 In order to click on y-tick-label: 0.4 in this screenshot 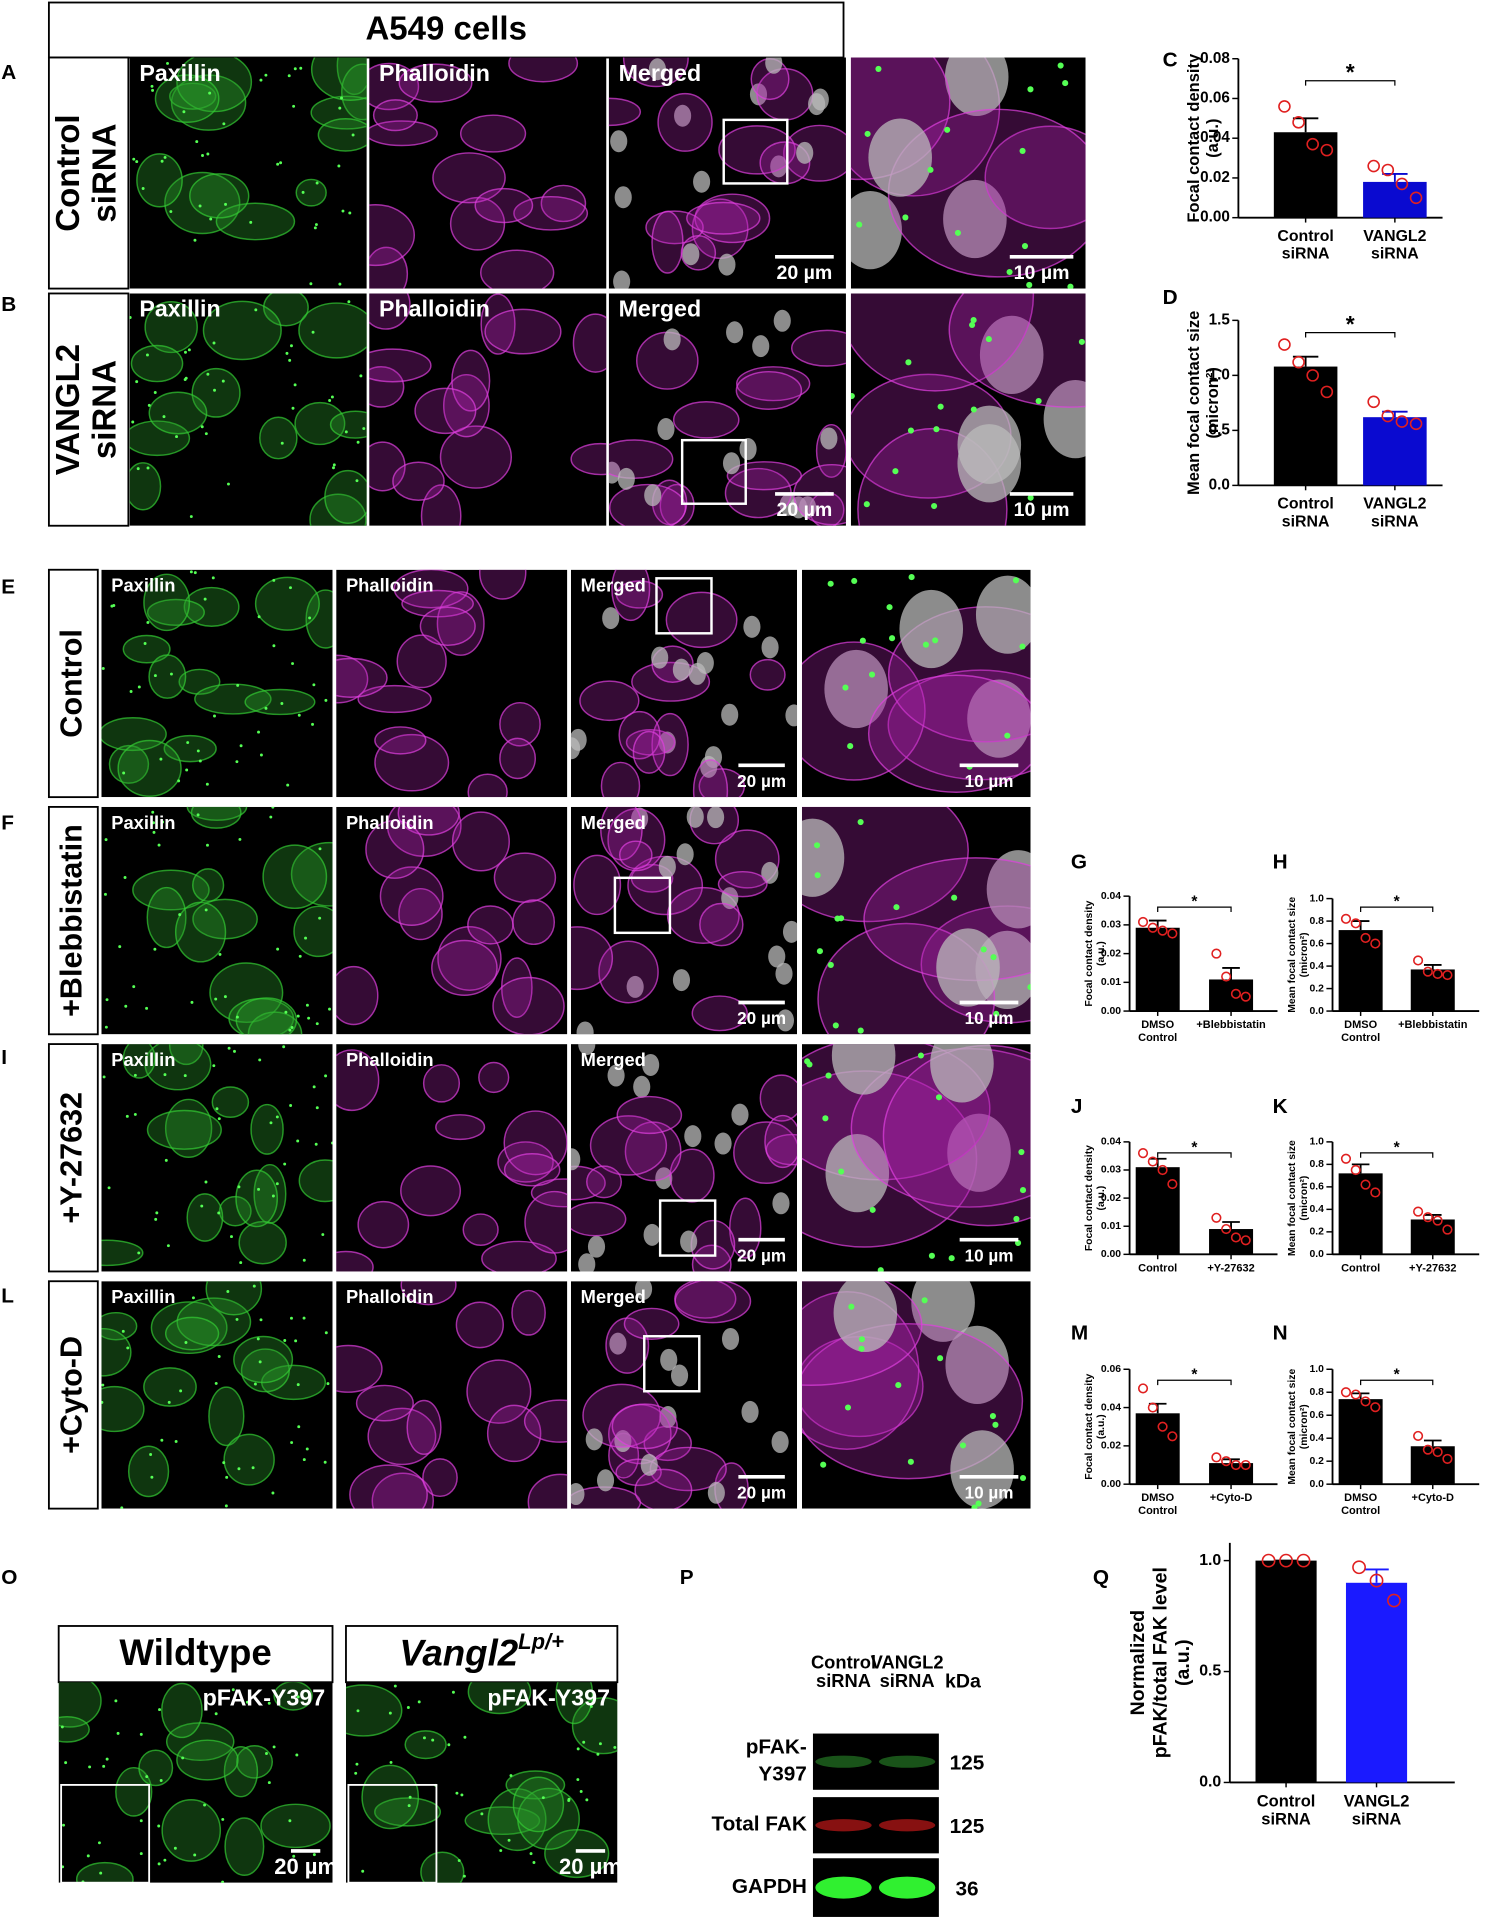, I will do `click(1317, 966)`.